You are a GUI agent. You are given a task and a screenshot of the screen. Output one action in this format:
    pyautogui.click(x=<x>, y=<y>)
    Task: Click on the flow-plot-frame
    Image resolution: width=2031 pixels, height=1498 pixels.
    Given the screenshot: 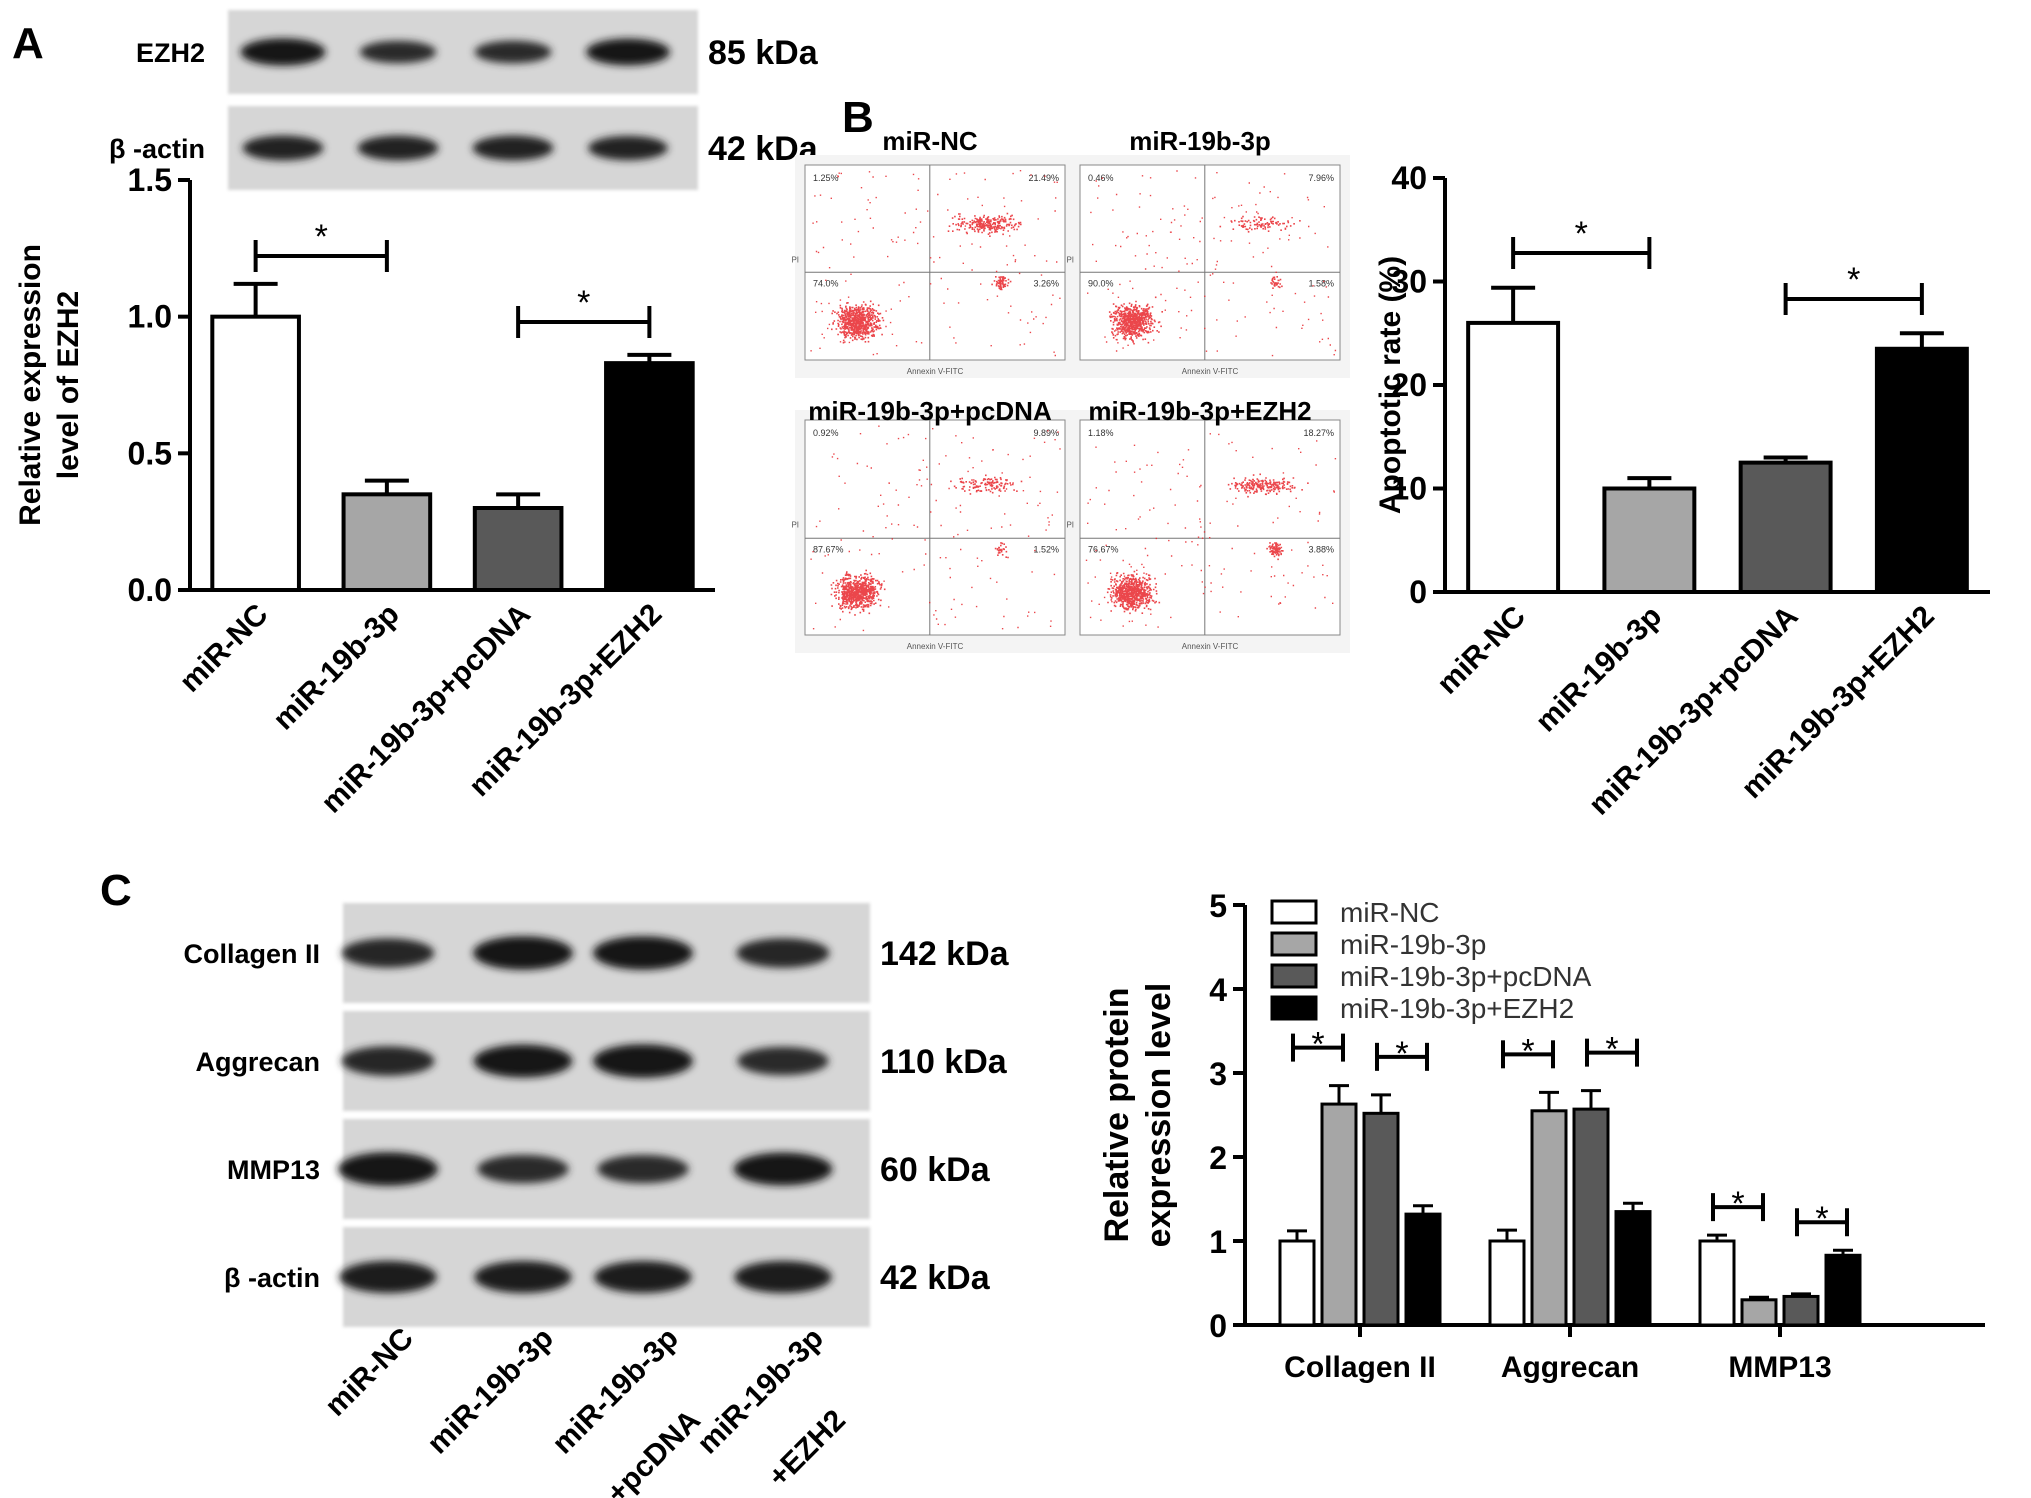 What is the action you would take?
    pyautogui.click(x=935, y=527)
    